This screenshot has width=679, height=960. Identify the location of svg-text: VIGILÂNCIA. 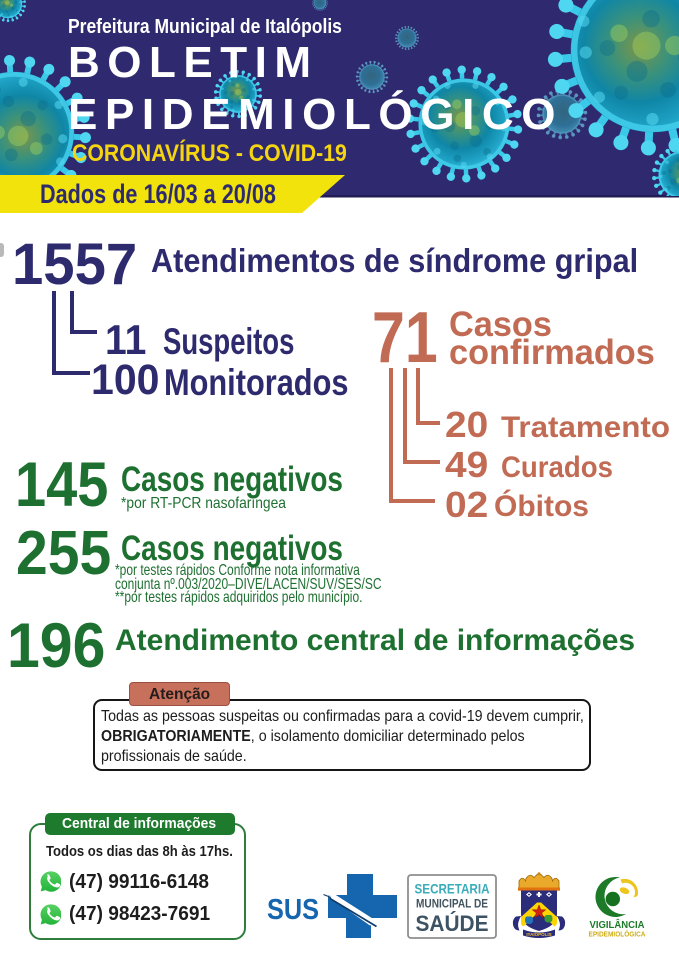
(617, 924).